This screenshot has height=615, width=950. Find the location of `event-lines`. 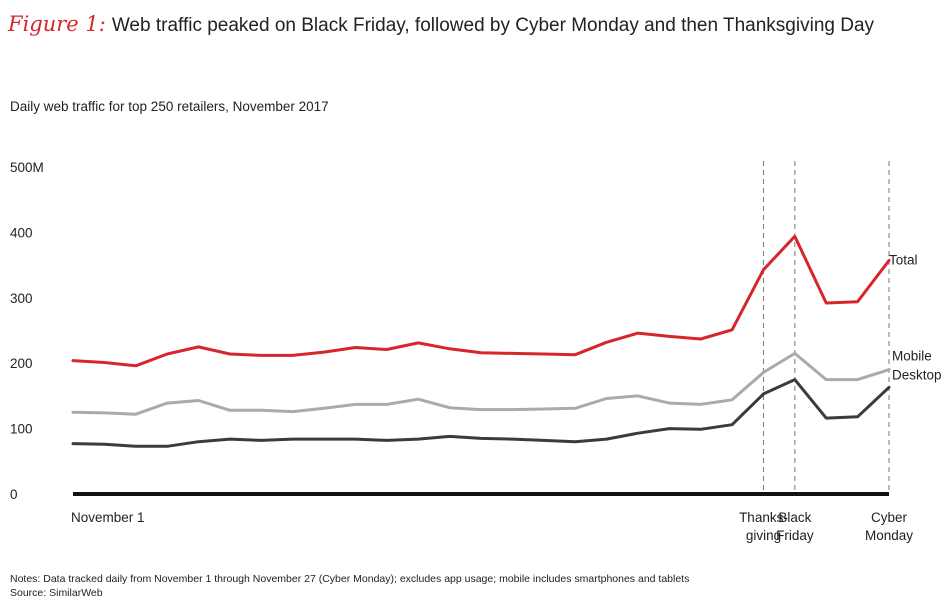

event-lines is located at coordinates (826, 327).